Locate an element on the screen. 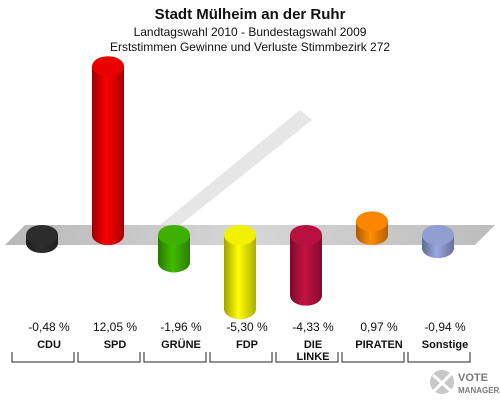  value-label: -0,94 % is located at coordinates (445, 327).